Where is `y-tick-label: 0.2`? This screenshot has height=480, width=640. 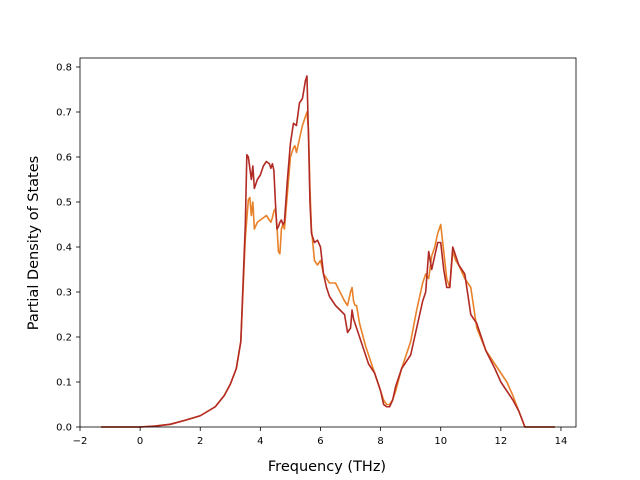
y-tick-label: 0.2 is located at coordinates (64, 338).